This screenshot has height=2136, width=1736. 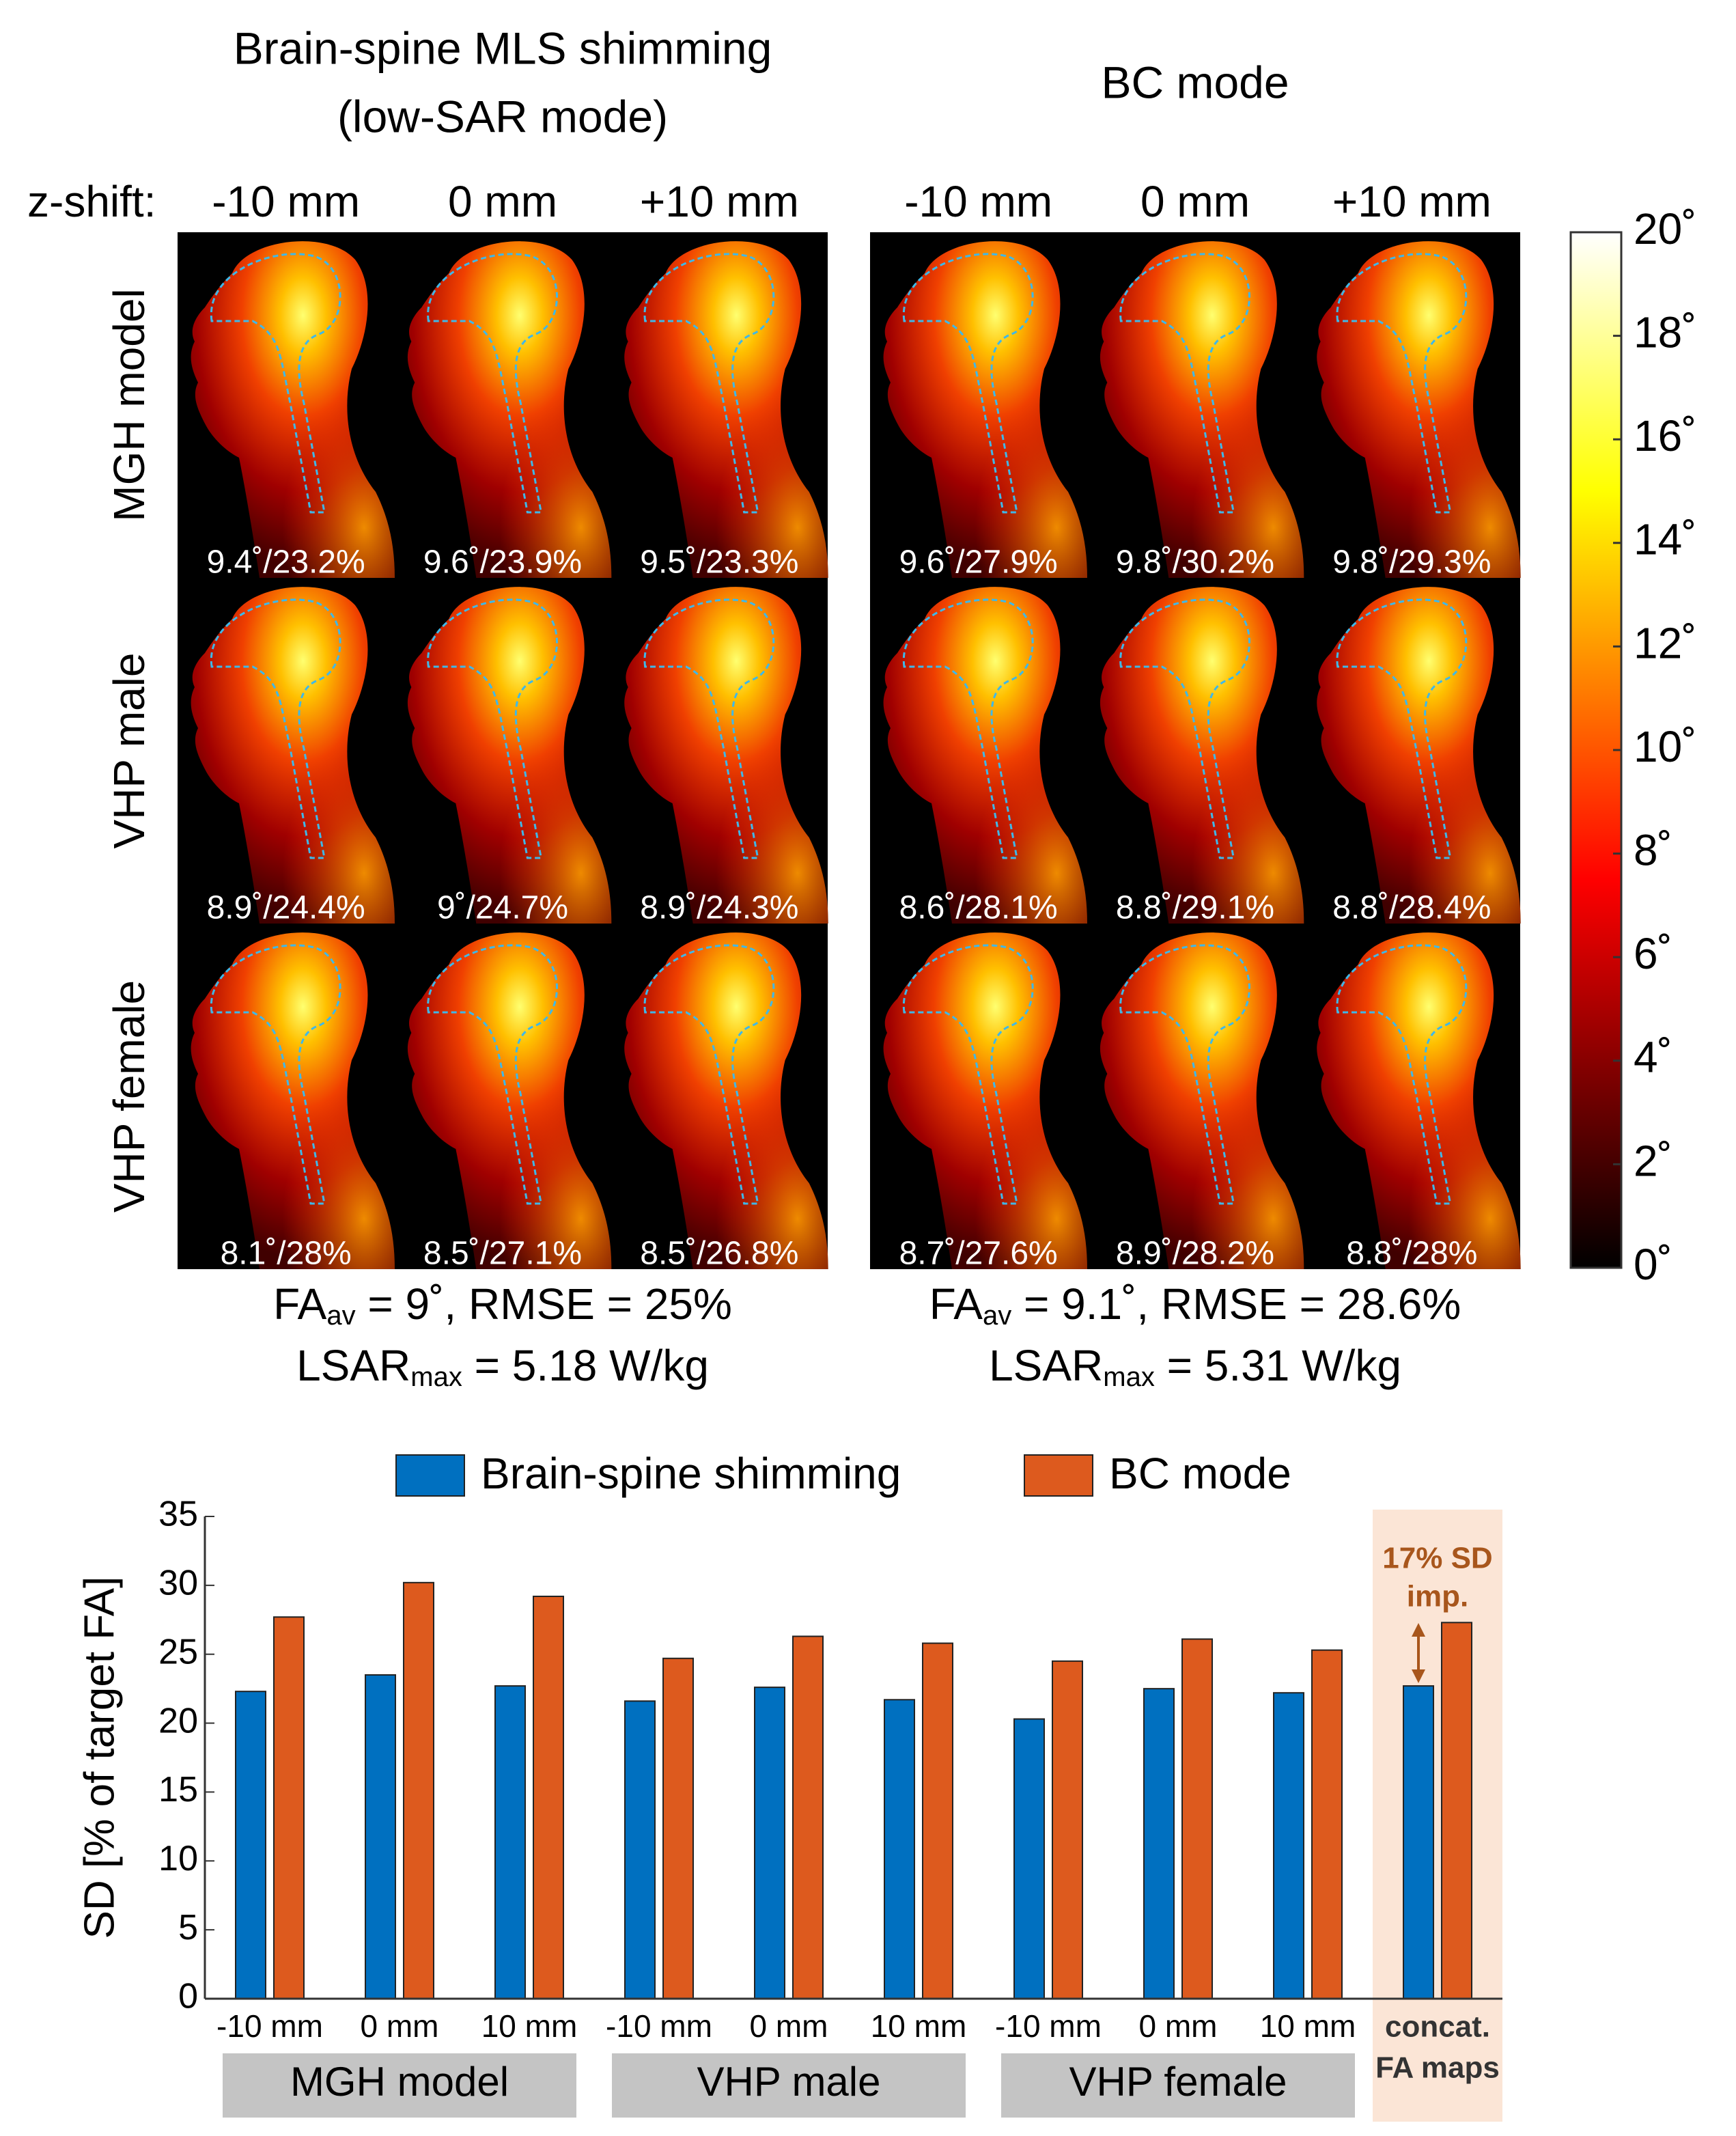 What do you see at coordinates (178, 1652) in the screenshot?
I see `y-tick-label: 25` at bounding box center [178, 1652].